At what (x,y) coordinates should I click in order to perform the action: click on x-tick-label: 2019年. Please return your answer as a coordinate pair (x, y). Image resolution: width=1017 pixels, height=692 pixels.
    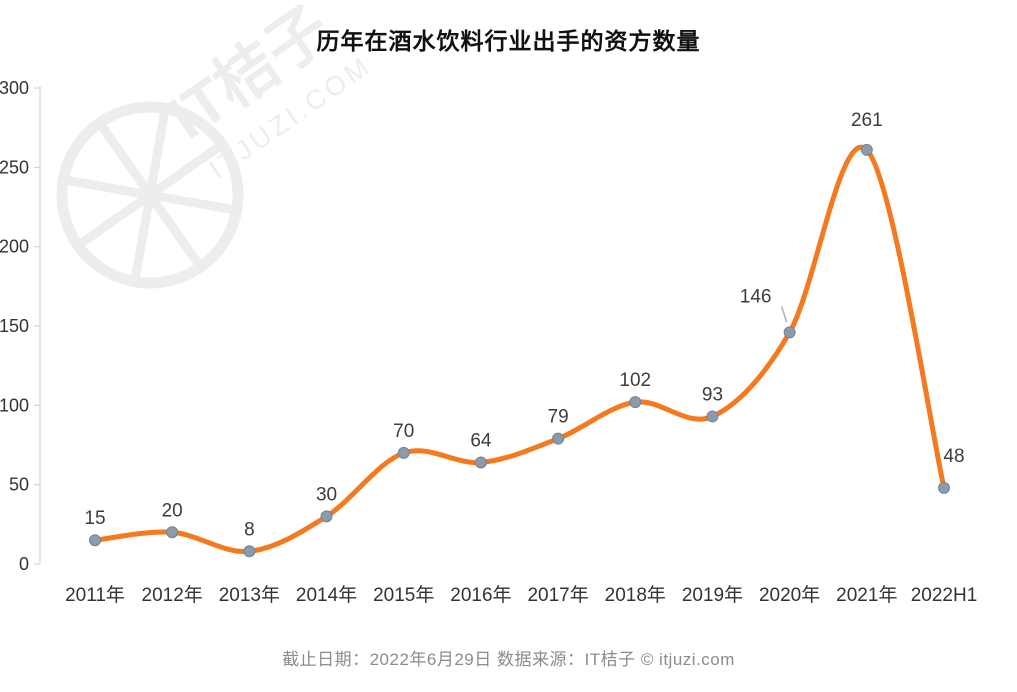
    Looking at the image, I should click on (712, 595).